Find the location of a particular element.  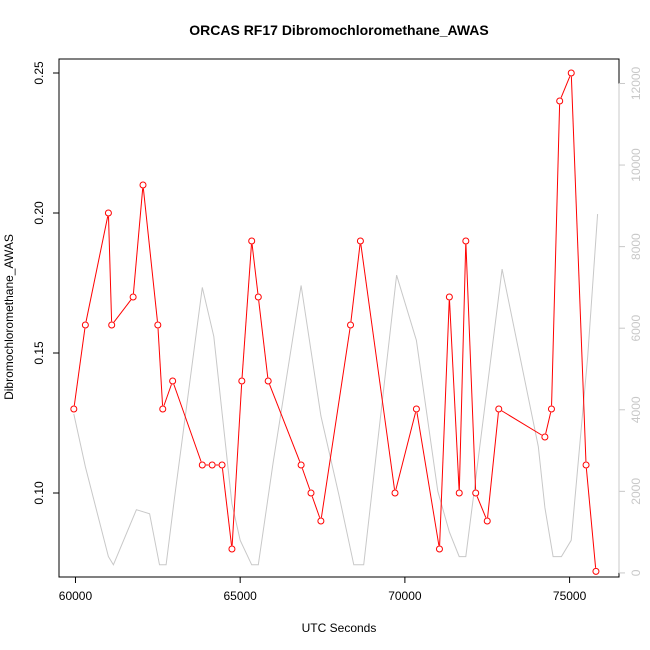

y-tick-label: 0.15 is located at coordinates (39, 353).